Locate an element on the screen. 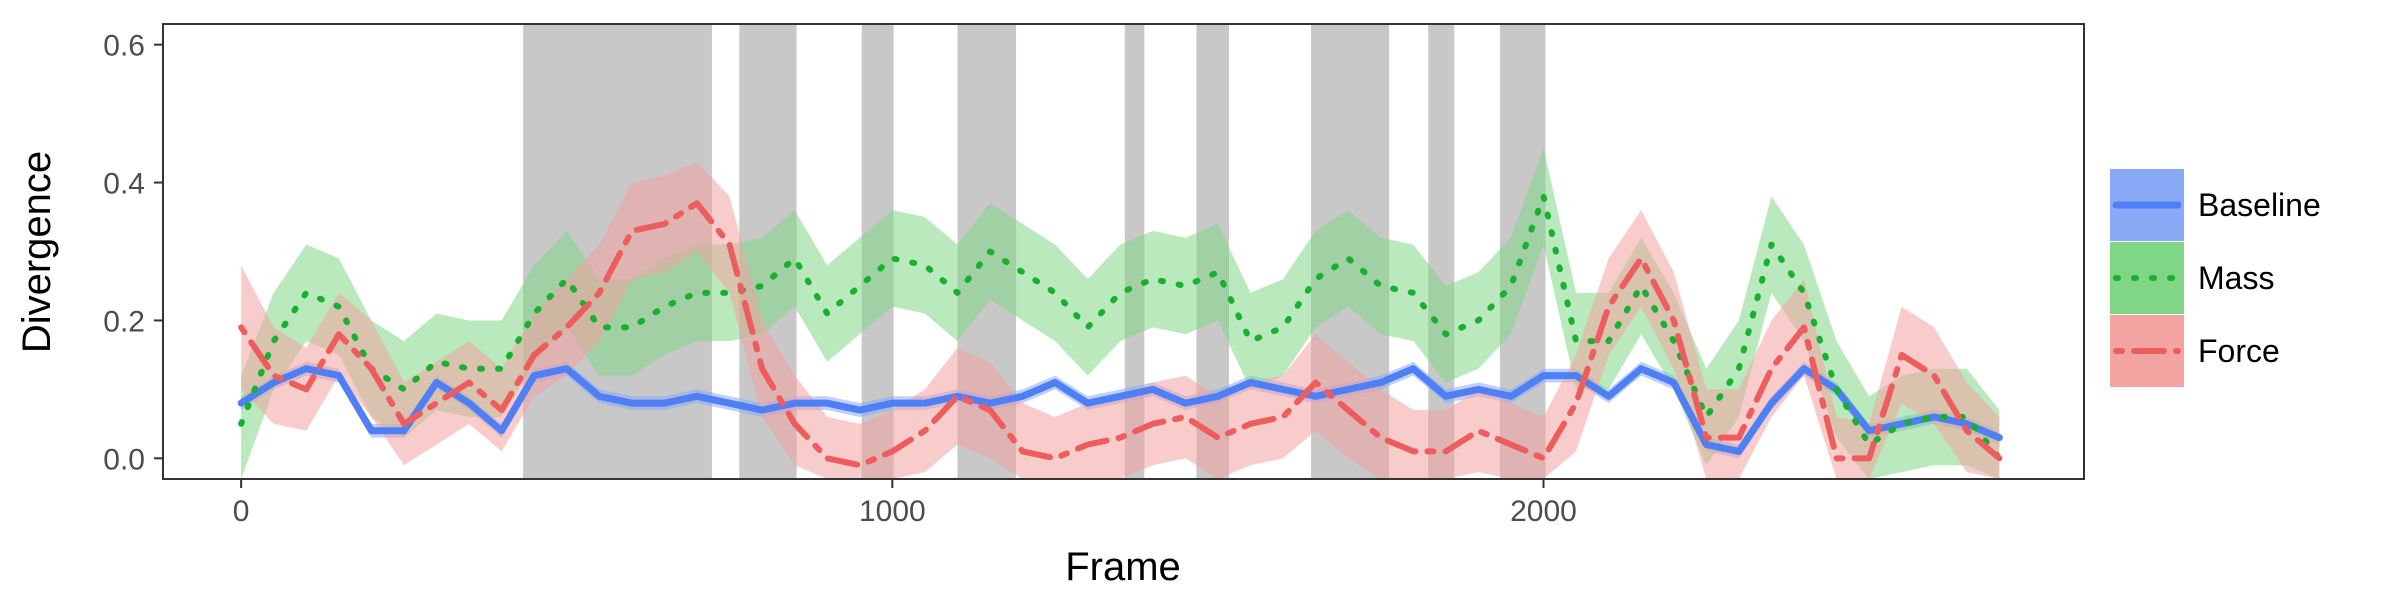 Image resolution: width=2400 pixels, height=600 pixels. x-tick-label-0: 0 is located at coordinates (241, 511).